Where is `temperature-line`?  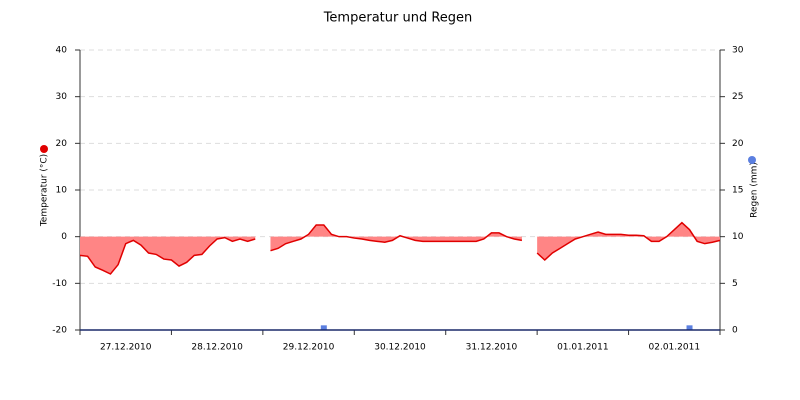
temperature-line is located at coordinates (400, 248).